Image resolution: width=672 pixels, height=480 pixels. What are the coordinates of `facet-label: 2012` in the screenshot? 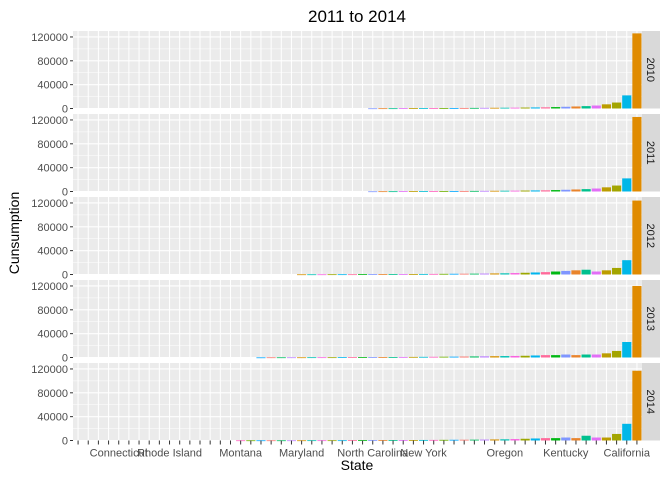 It's located at (650, 236).